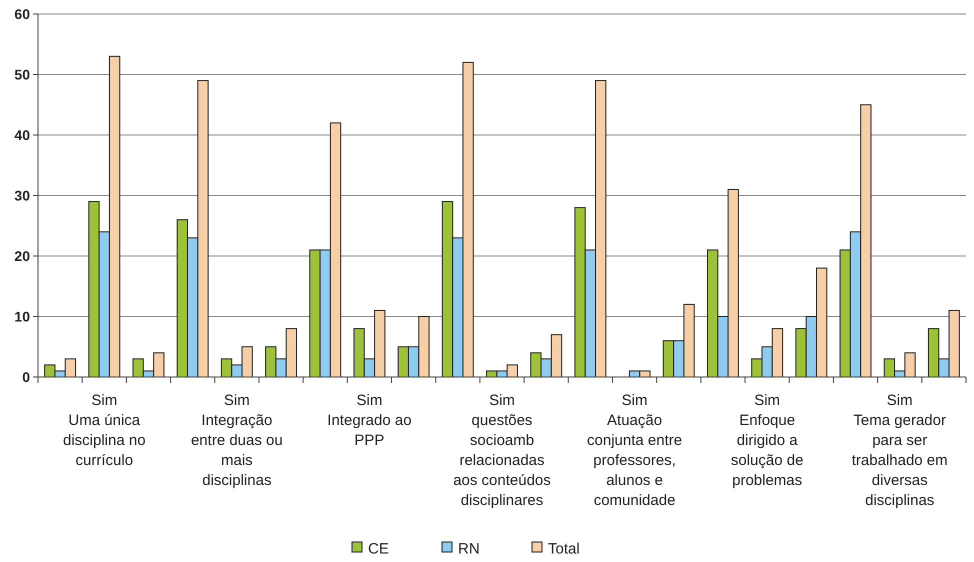 The width and height of the screenshot is (974, 562). What do you see at coordinates (236, 440) in the screenshot?
I see `x-tick-label: Sim Integração entre duas ou mais disciplinas` at bounding box center [236, 440].